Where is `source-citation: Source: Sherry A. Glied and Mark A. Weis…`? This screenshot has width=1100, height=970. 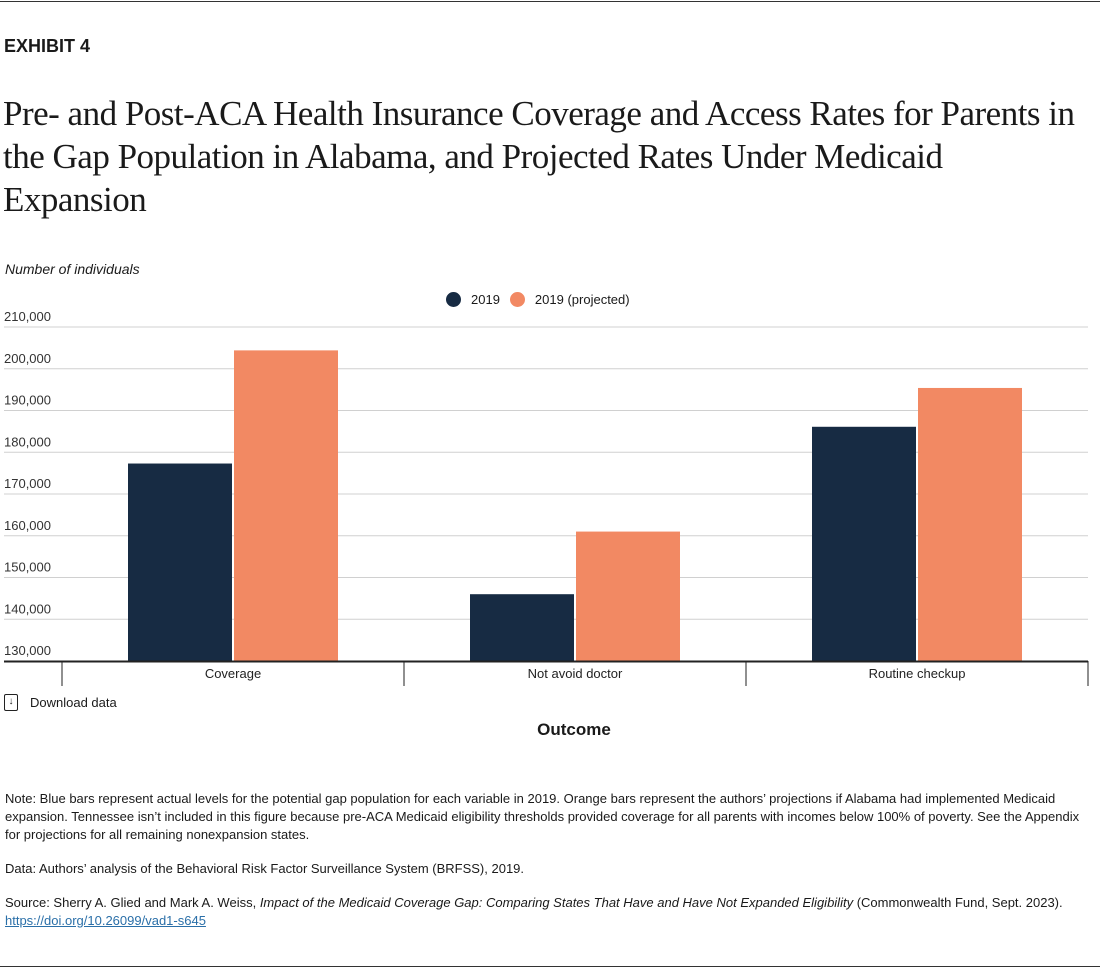 source-citation: Source: Sherry A. Glied and Mark A. Weis… is located at coordinates (550, 912).